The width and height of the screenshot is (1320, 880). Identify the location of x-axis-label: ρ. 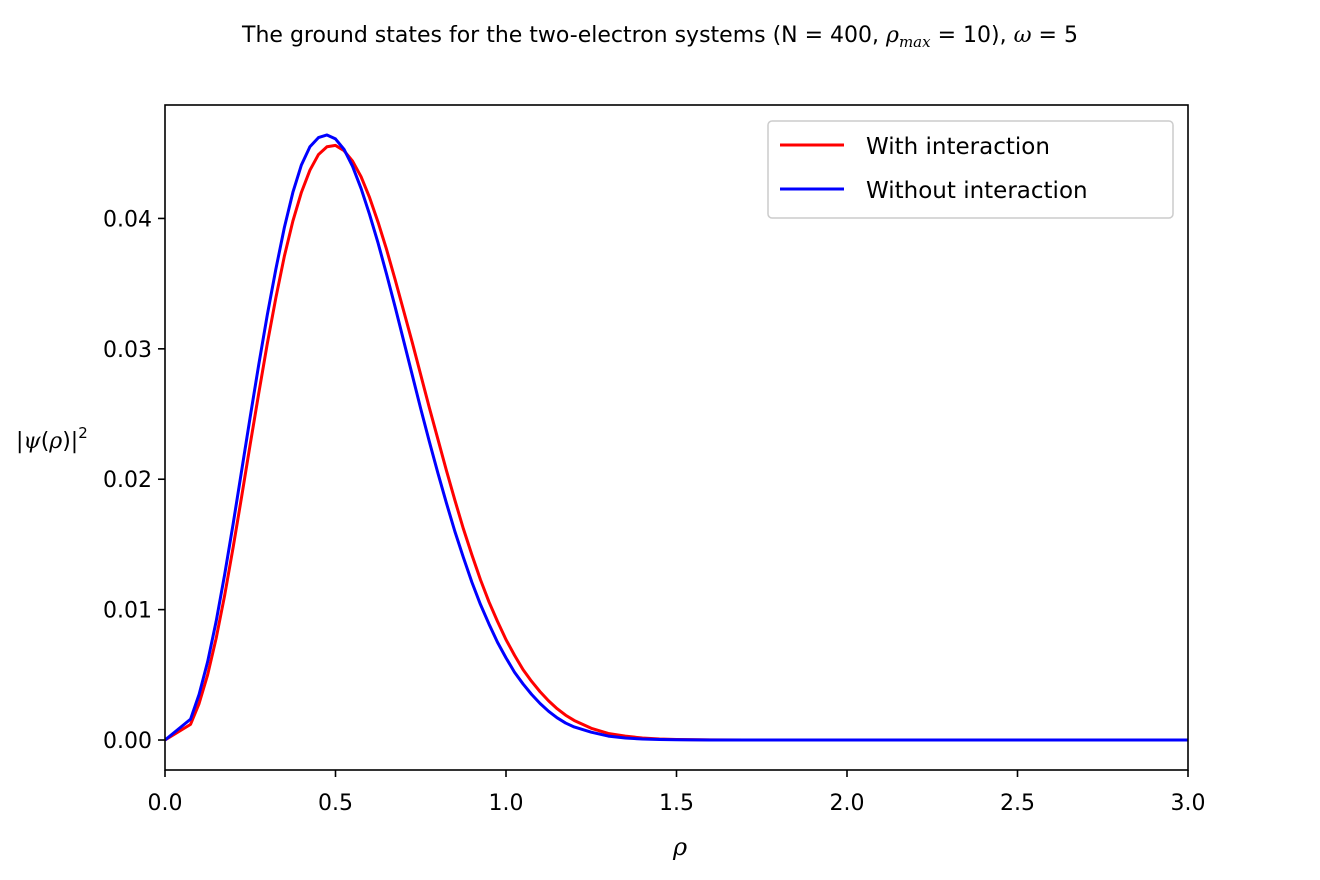
(679, 847).